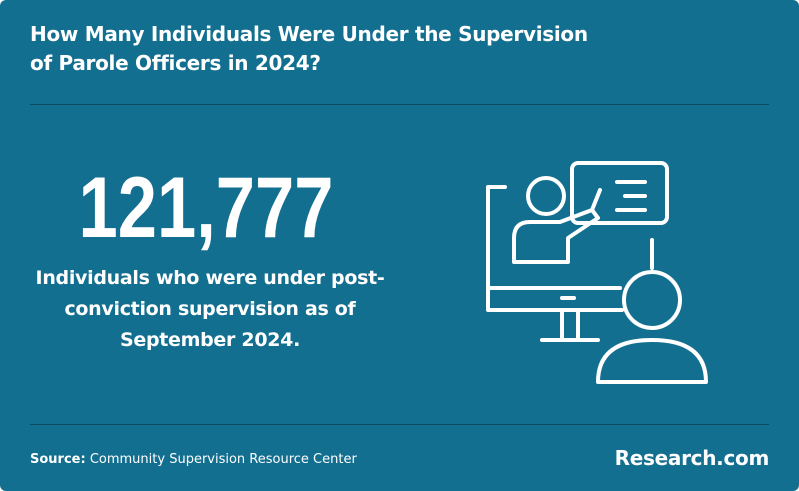 This screenshot has height=491, width=799. Describe the element at coordinates (206, 208) in the screenshot. I see `stat-value: 121,777` at that location.